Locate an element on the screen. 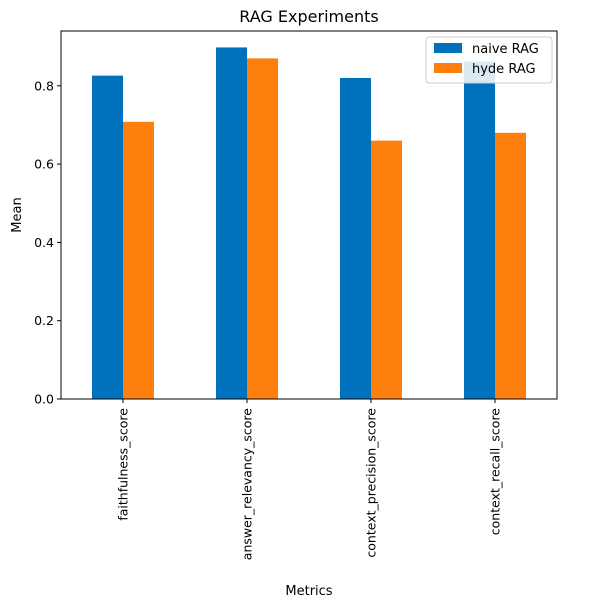 This screenshot has width=609, height=604. bar-naive-rag-faithfulness-score is located at coordinates (107, 237).